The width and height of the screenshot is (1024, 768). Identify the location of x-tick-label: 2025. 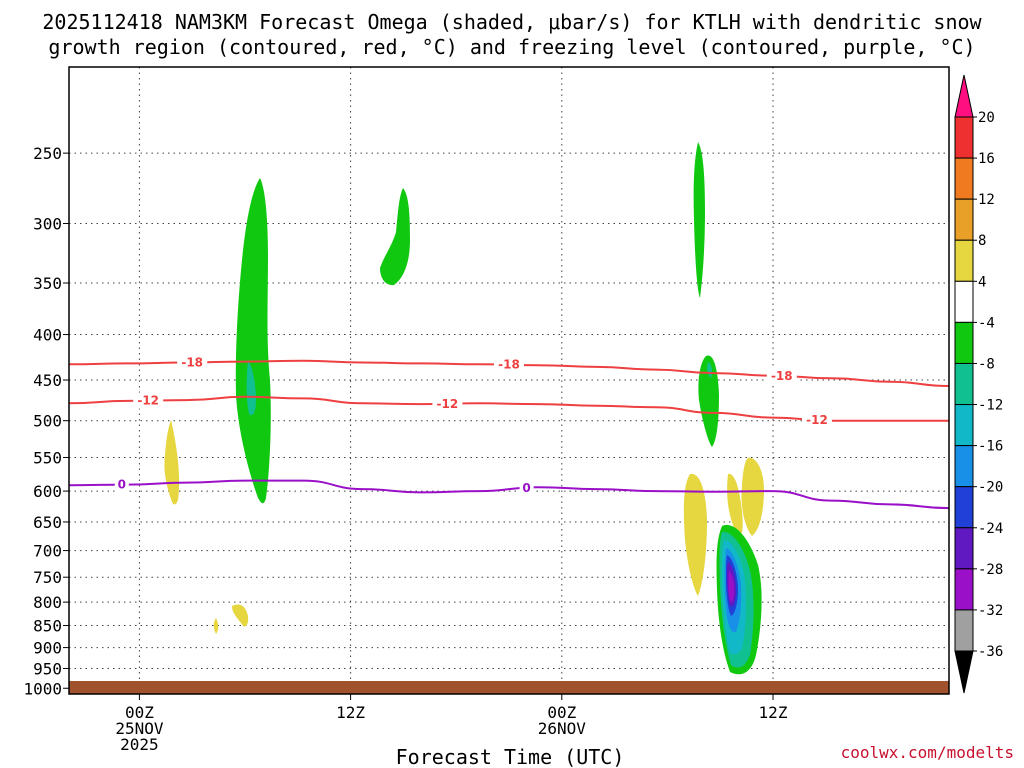
(139, 744).